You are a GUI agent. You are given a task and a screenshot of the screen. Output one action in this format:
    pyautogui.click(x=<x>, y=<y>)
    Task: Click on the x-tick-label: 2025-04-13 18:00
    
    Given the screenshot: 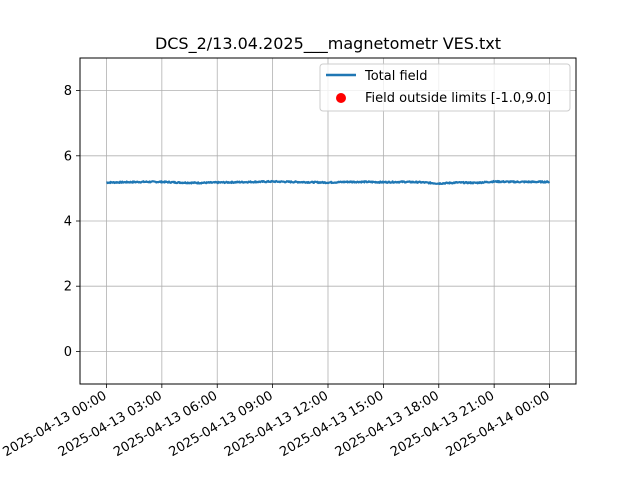 What is the action you would take?
    pyautogui.click(x=387, y=424)
    